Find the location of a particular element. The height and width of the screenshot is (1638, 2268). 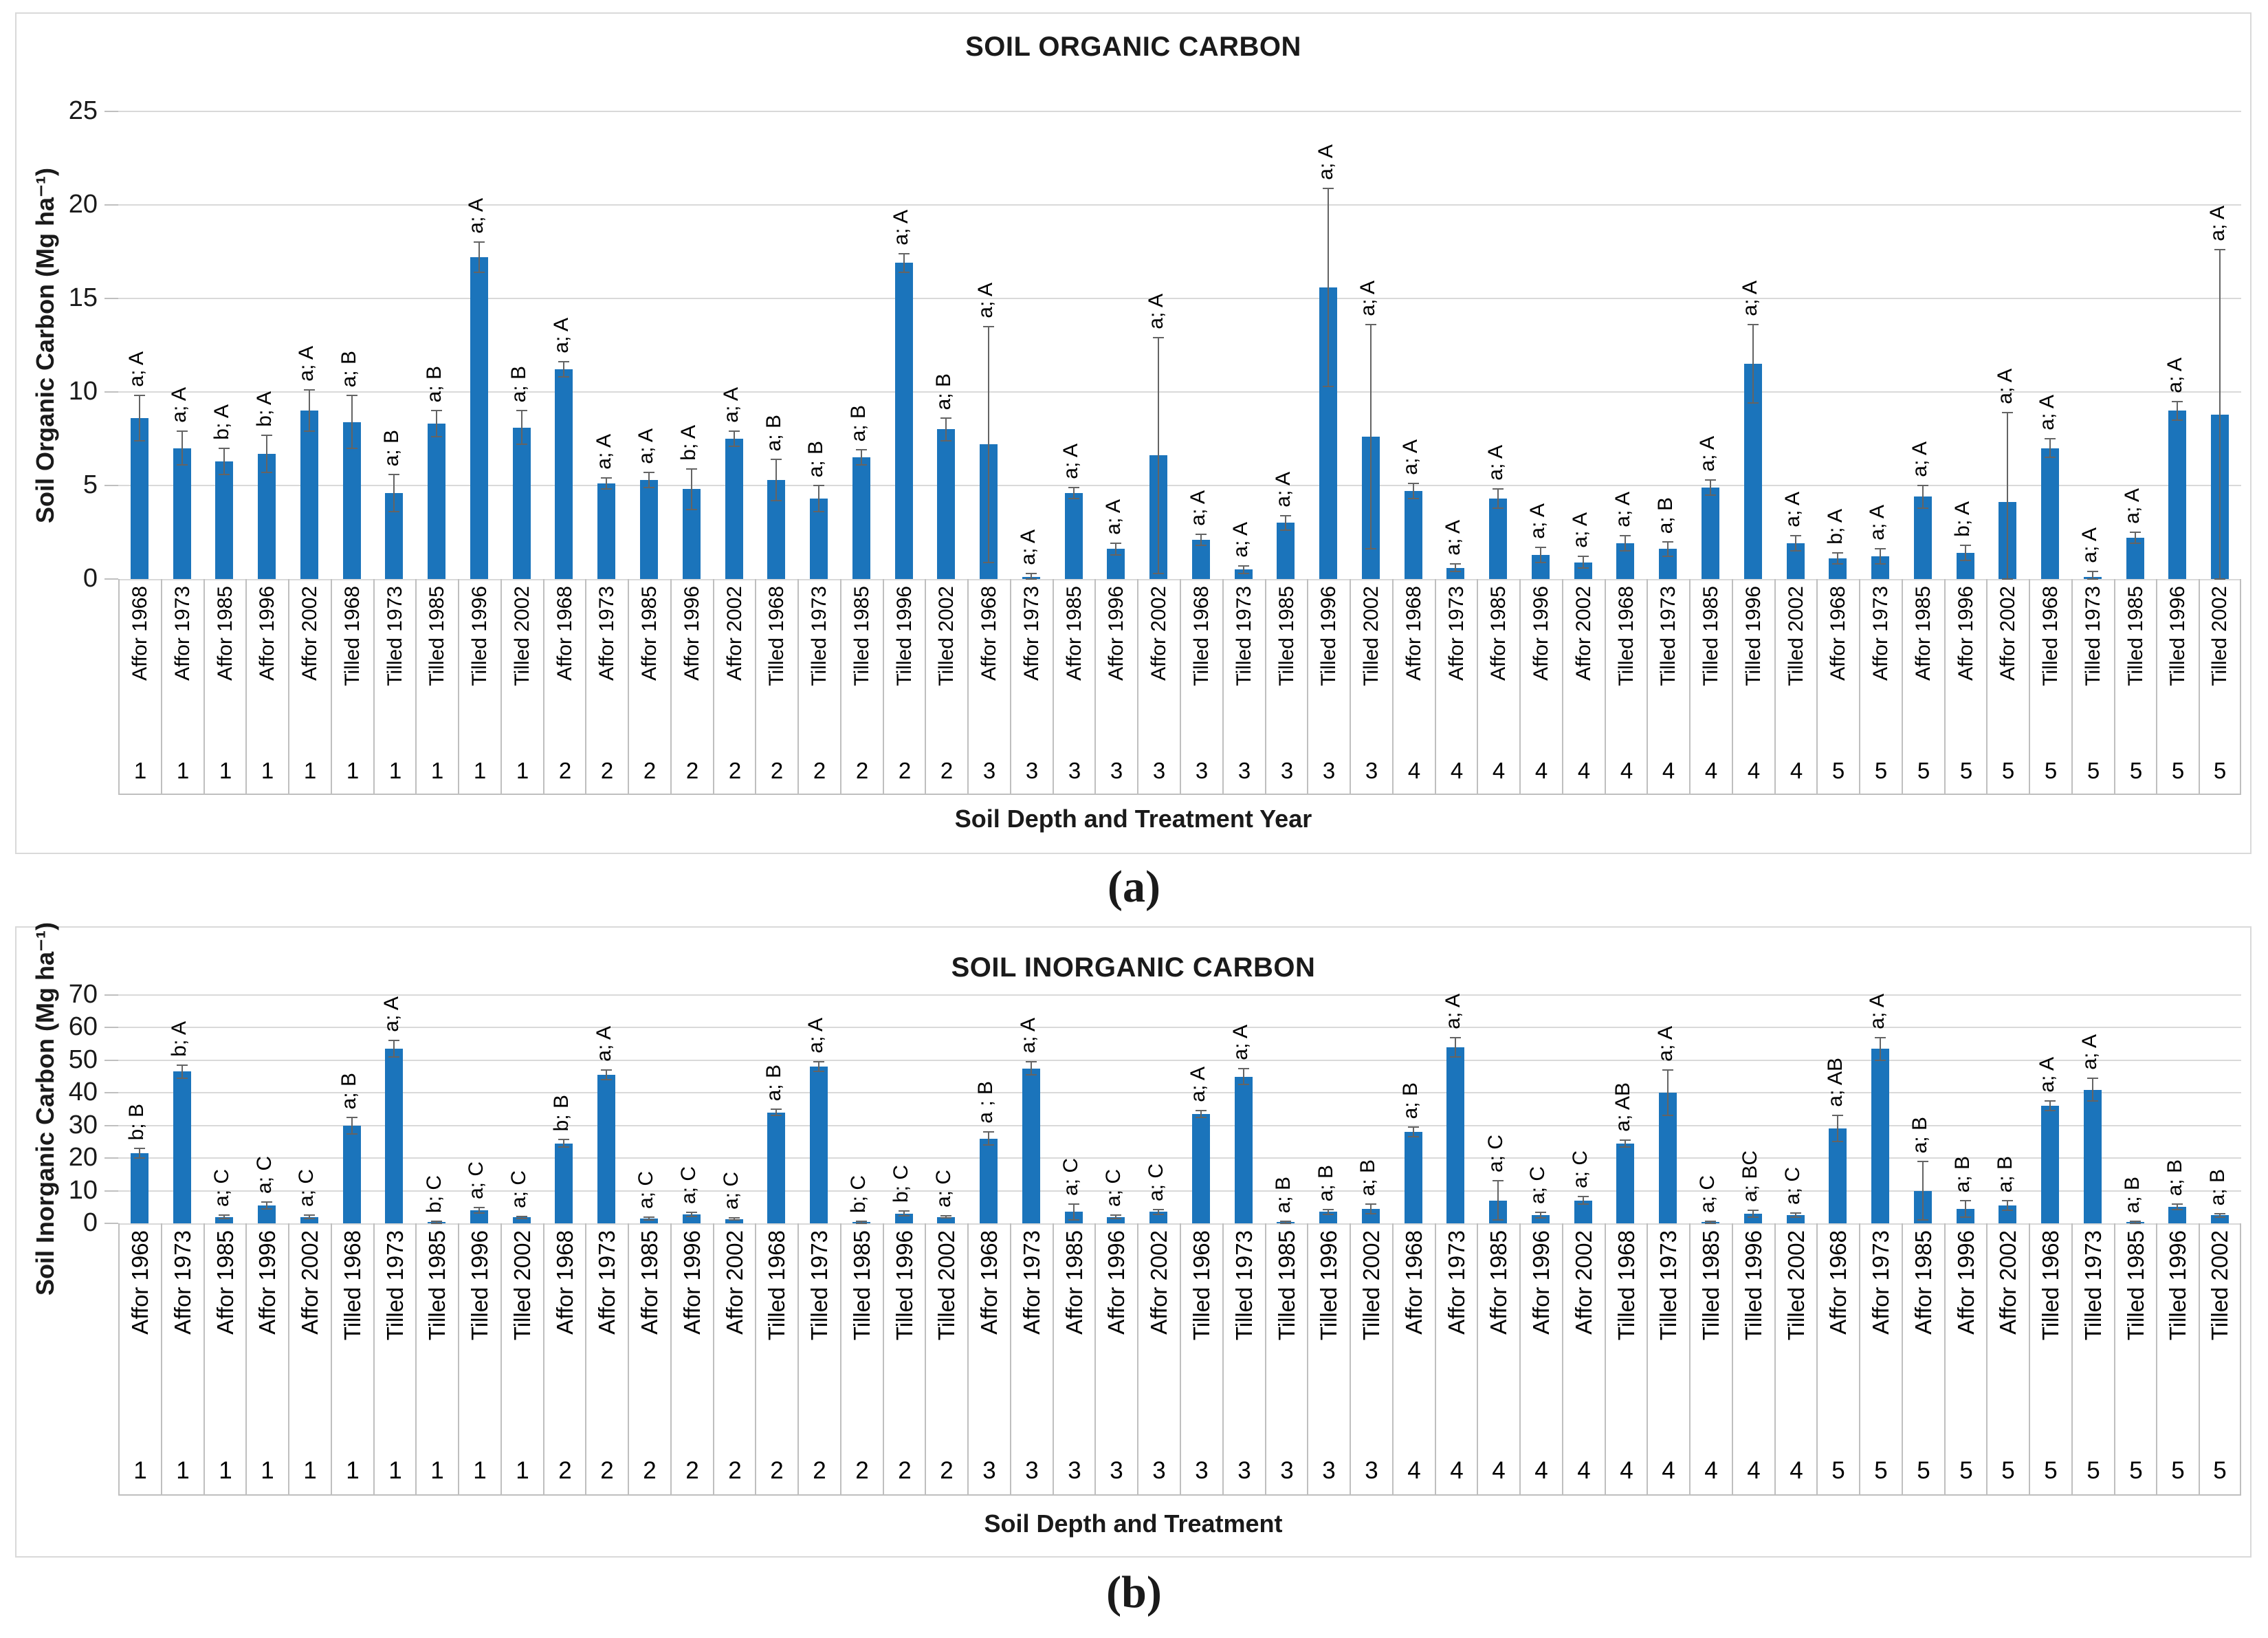

x-label-cell: Affor 1968 5 is located at coordinates (1838, 1358).